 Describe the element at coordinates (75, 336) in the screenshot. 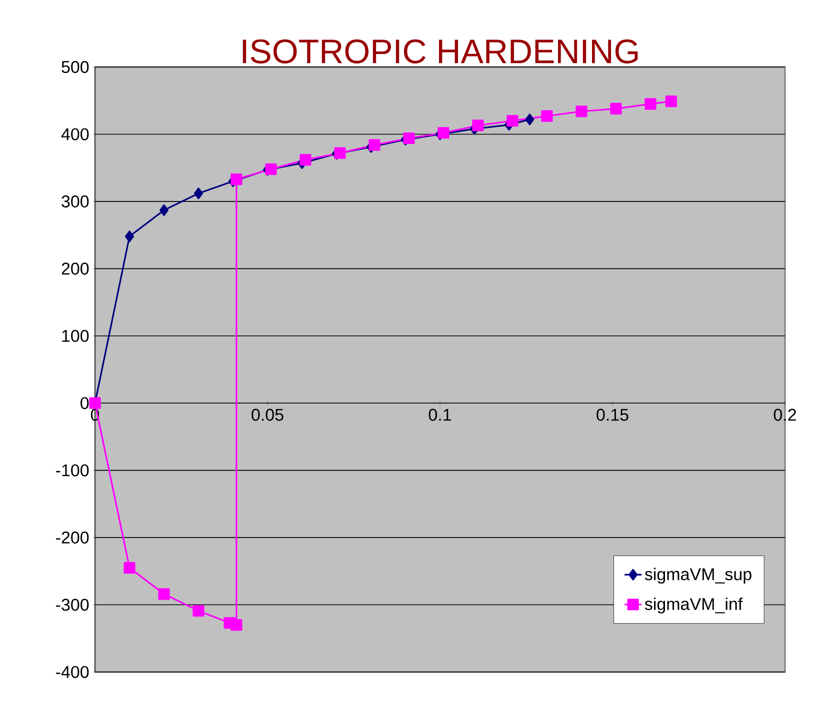

I see `y-tick-label: 100` at that location.